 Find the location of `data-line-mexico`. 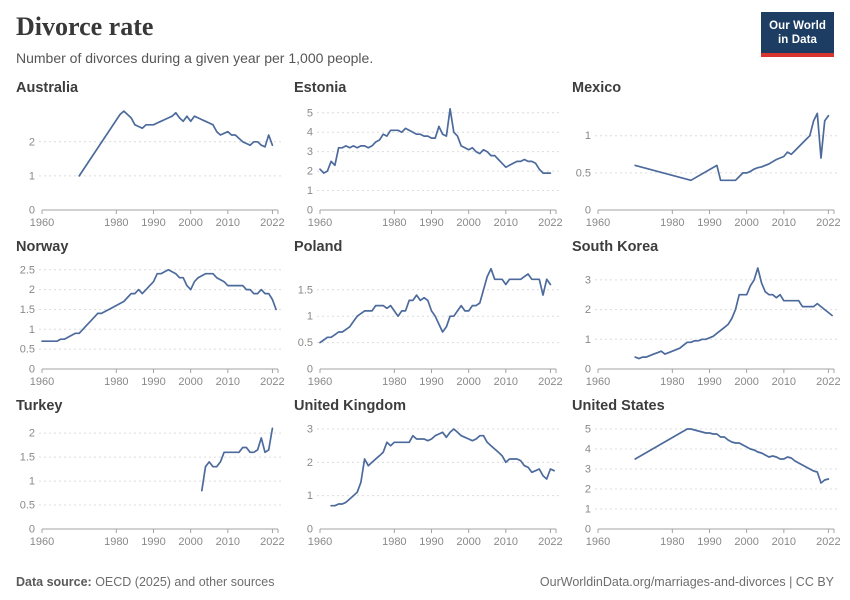

data-line-mexico is located at coordinates (732, 147).